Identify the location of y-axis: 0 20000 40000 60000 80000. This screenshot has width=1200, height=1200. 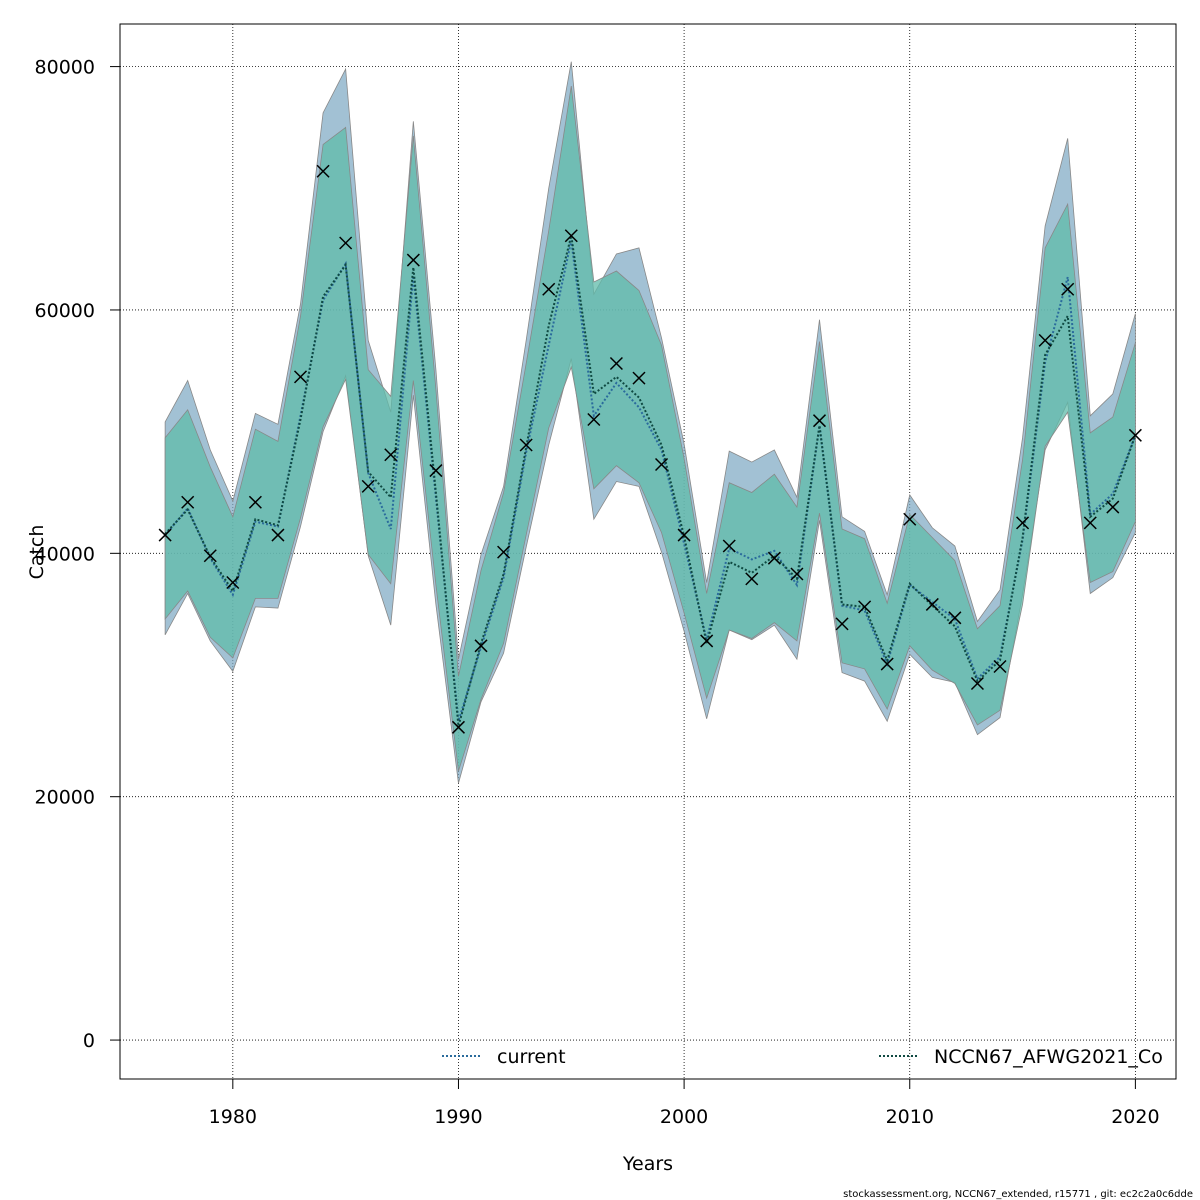
(77, 554).